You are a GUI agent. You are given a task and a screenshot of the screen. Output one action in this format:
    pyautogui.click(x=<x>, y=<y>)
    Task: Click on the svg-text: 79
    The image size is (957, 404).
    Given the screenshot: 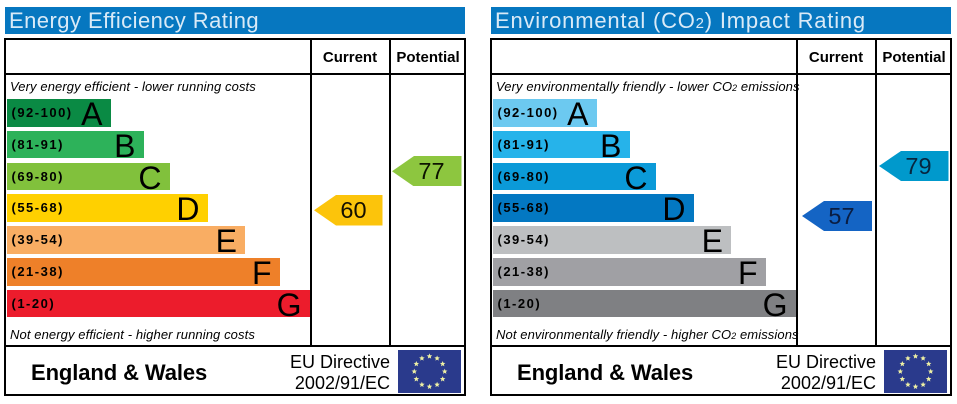 What is the action you would take?
    pyautogui.click(x=918, y=165)
    